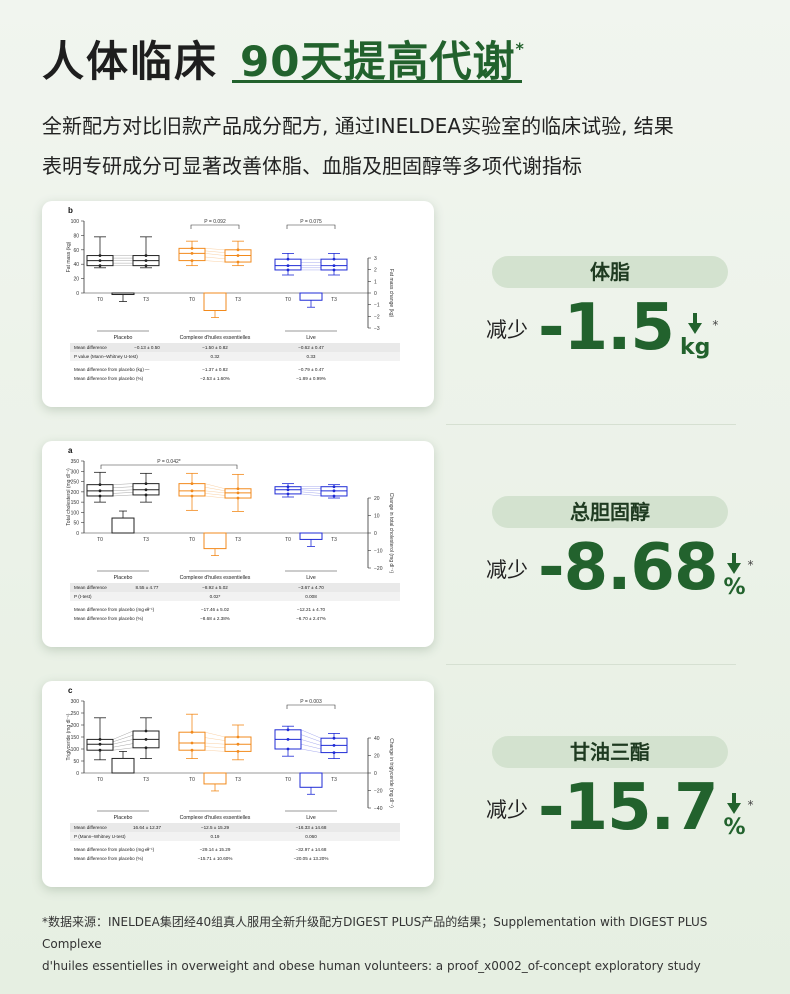 The image size is (790, 994). What do you see at coordinates (215, 858) in the screenshot?
I see `table-cell: −15.71 ± 10.60%` at bounding box center [215, 858].